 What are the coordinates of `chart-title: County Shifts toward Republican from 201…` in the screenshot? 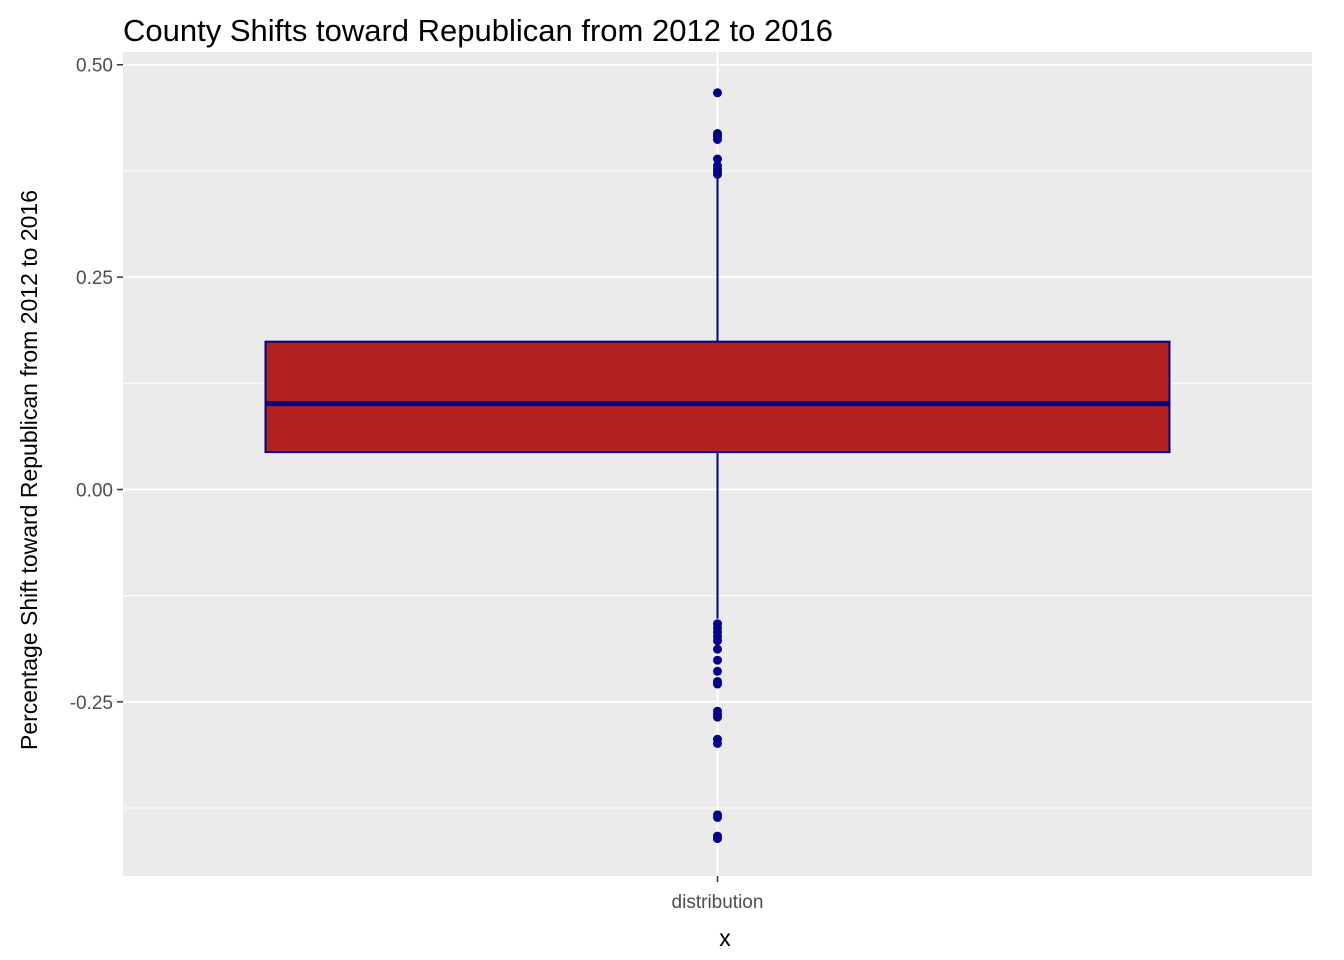 It's located at (478, 30).